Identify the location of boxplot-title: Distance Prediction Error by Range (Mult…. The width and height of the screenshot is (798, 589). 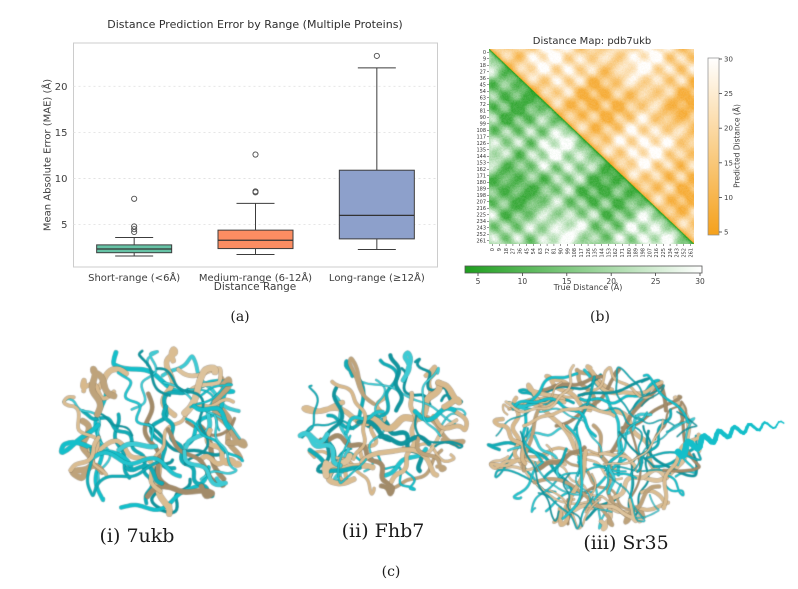
(255, 24).